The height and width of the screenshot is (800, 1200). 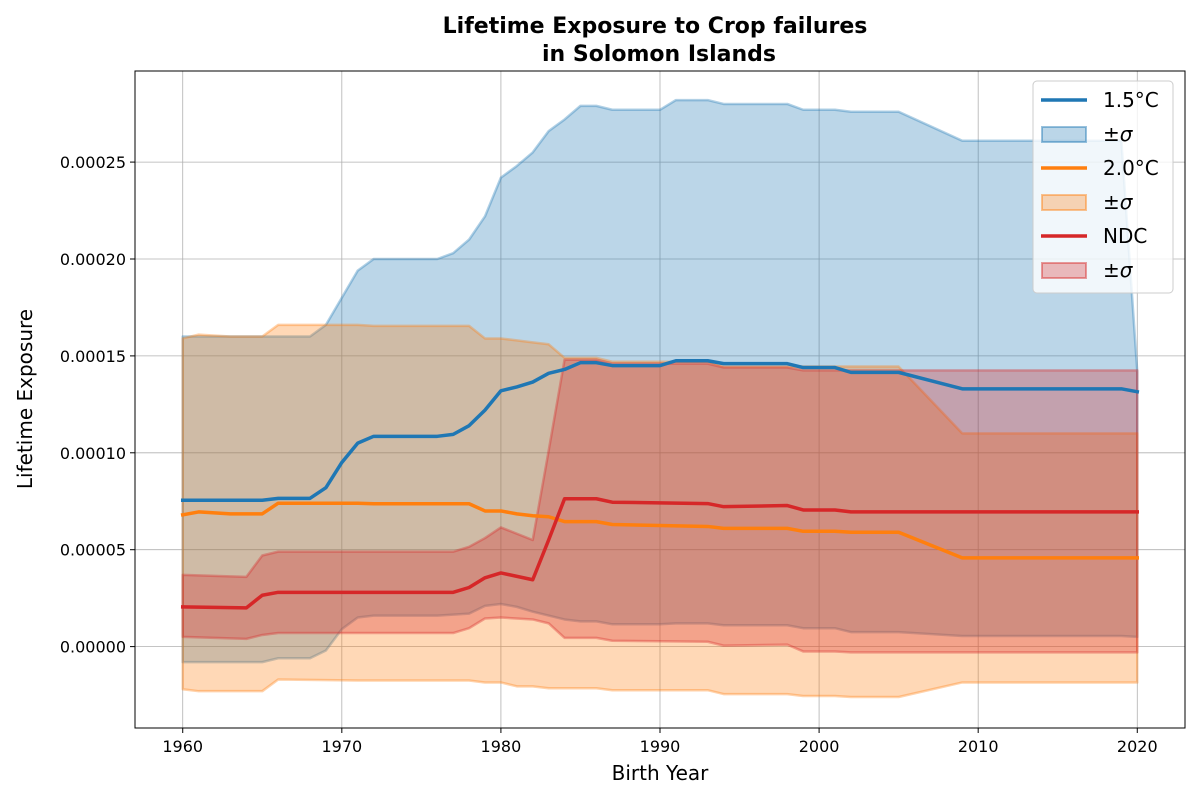 I want to click on x-tick-label: 2020, so click(x=1137, y=746).